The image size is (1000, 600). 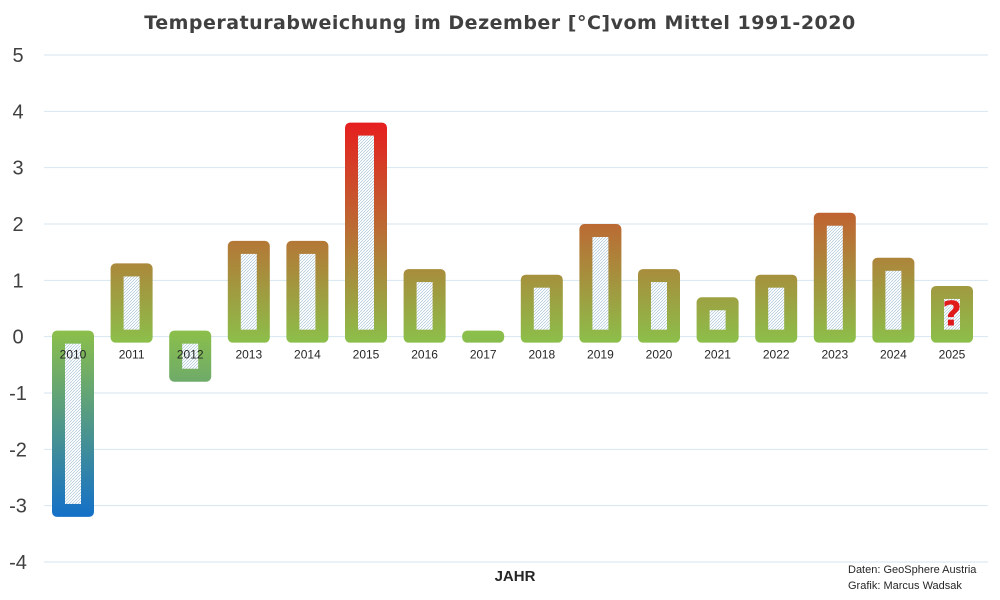 I want to click on y-tick-label: 5, so click(x=17, y=56).